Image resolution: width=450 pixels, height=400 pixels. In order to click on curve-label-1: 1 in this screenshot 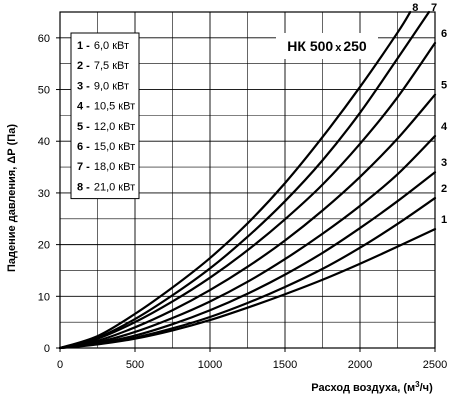, I will do `click(444, 220)`.